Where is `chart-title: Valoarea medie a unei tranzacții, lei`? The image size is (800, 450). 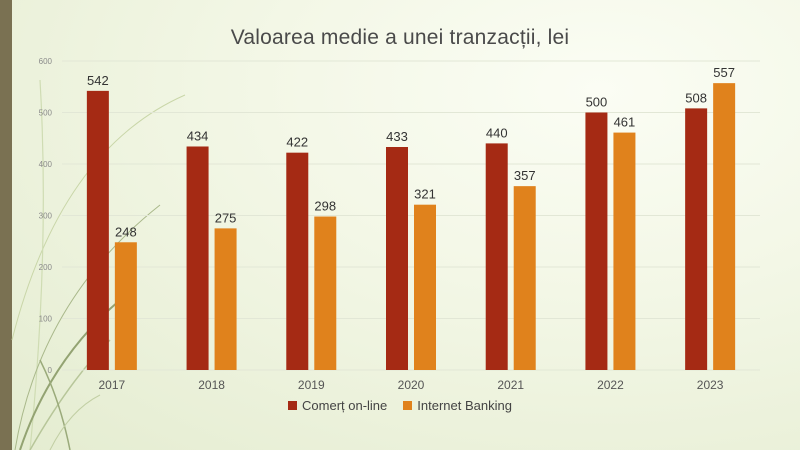 chart-title: Valoarea medie a unei tranzacții, lei is located at coordinates (400, 37).